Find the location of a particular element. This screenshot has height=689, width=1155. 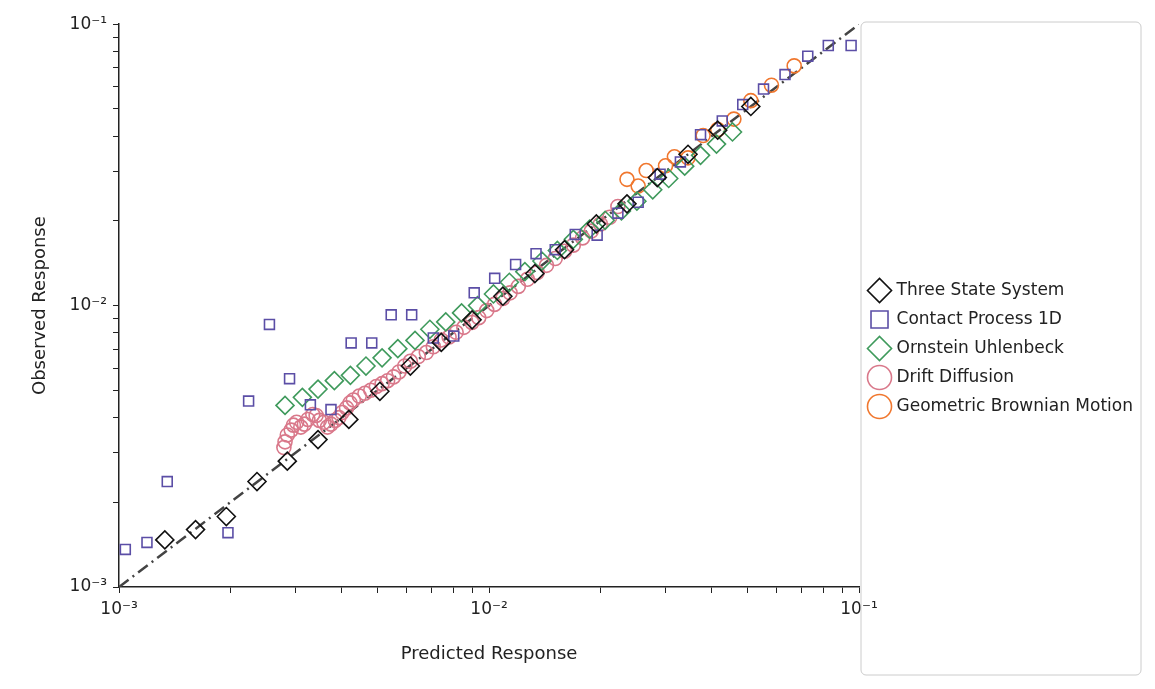

y-tick-label: 10⁻¹ is located at coordinates (88, 22).